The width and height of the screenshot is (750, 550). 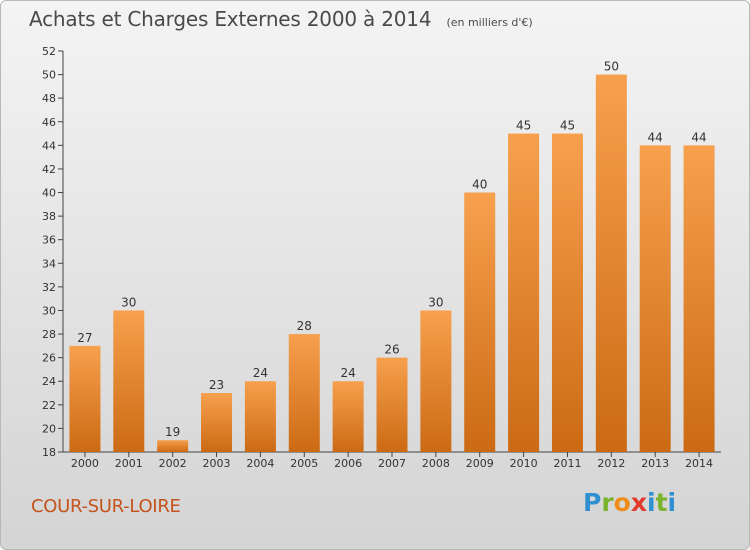 What do you see at coordinates (129, 463) in the screenshot?
I see `x-tick-label: 2001` at bounding box center [129, 463].